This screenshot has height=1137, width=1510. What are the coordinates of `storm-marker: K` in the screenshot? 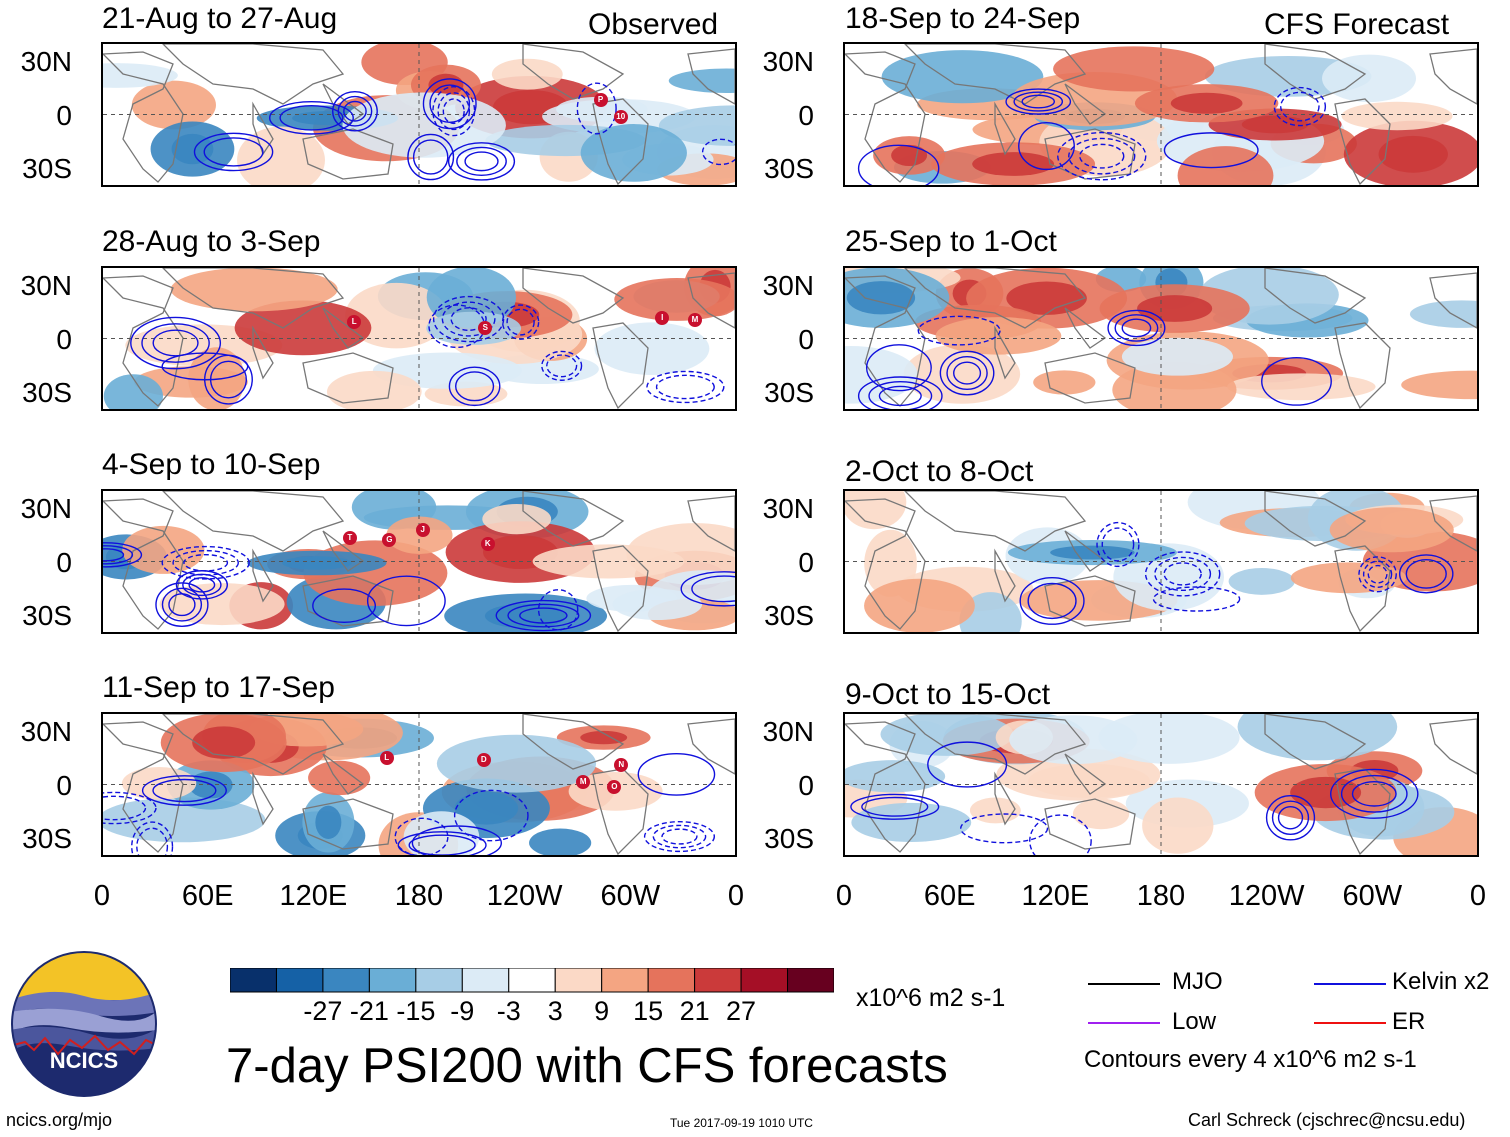 It's located at (487, 543).